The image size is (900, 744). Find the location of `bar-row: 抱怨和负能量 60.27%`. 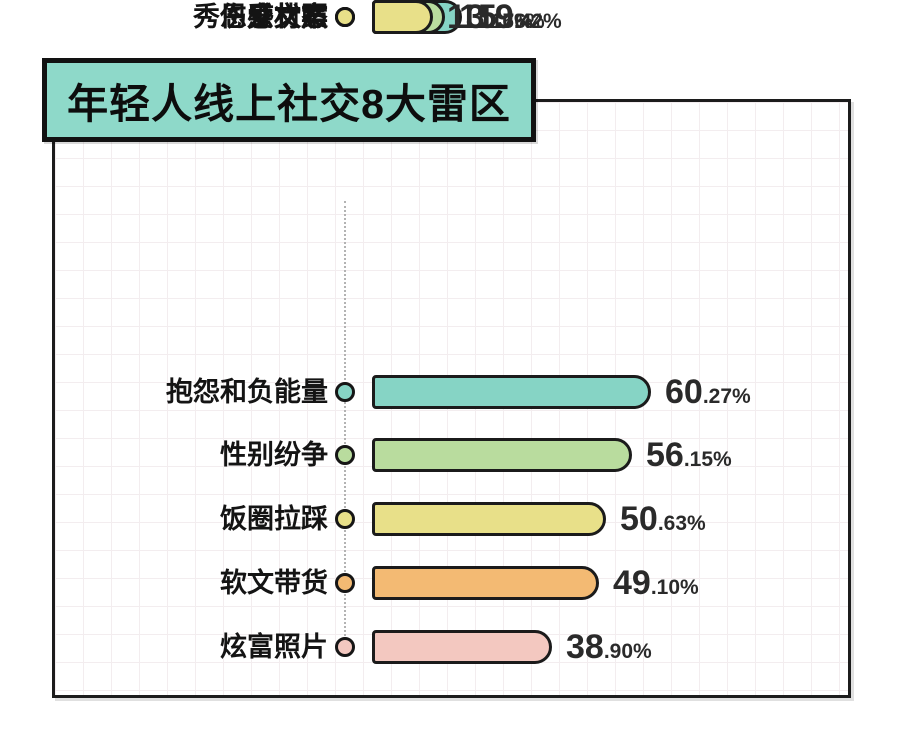

bar-row: 抱怨和负能量 60.27% is located at coordinates (460, 392).